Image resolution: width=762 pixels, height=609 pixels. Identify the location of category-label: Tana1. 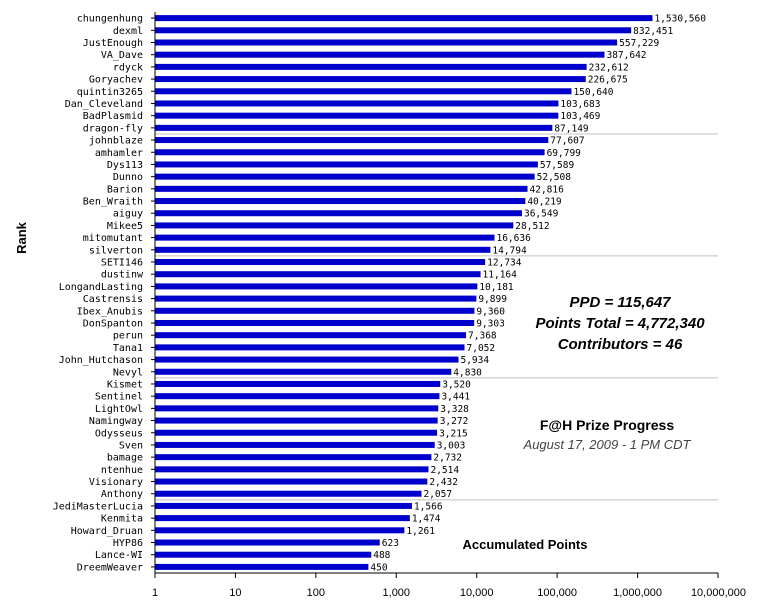
(128, 348).